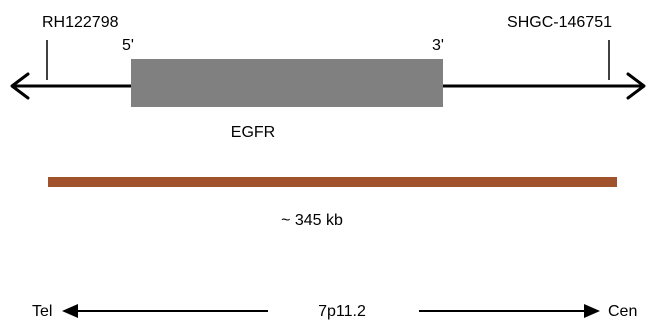 This screenshot has height=320, width=648. I want to click on right-marker-label: SHGC-146751, so click(559, 22).